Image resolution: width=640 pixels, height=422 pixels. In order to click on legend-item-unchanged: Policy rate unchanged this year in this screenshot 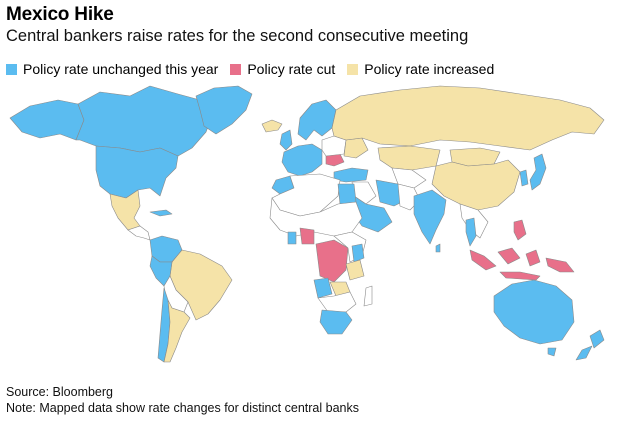, I will do `click(112, 69)`.